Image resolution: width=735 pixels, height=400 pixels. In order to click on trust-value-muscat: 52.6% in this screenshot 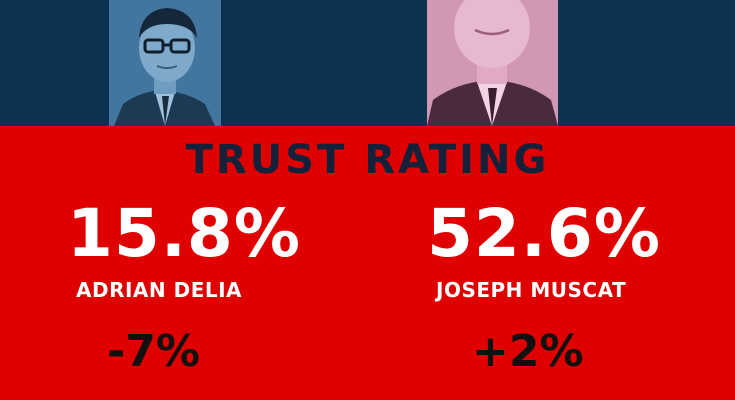, I will do `click(544, 233)`.